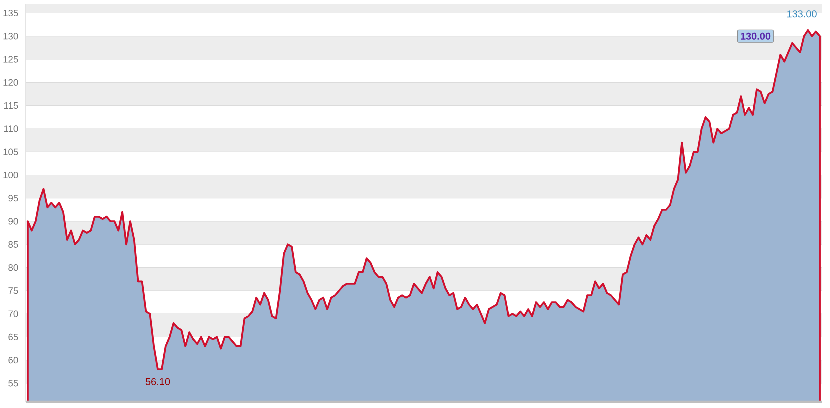 The height and width of the screenshot is (408, 830). Describe the element at coordinates (13, 360) in the screenshot. I see `y-tick-label: 60` at that location.